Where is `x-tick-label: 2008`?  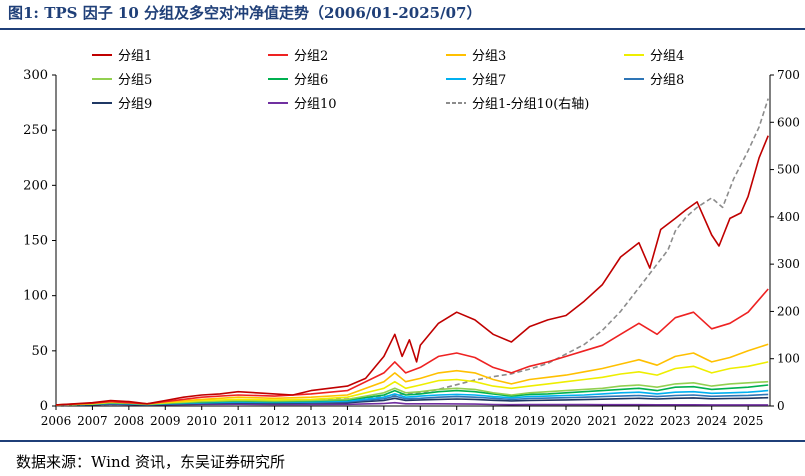
x-tick-label: 2008 is located at coordinates (129, 421).